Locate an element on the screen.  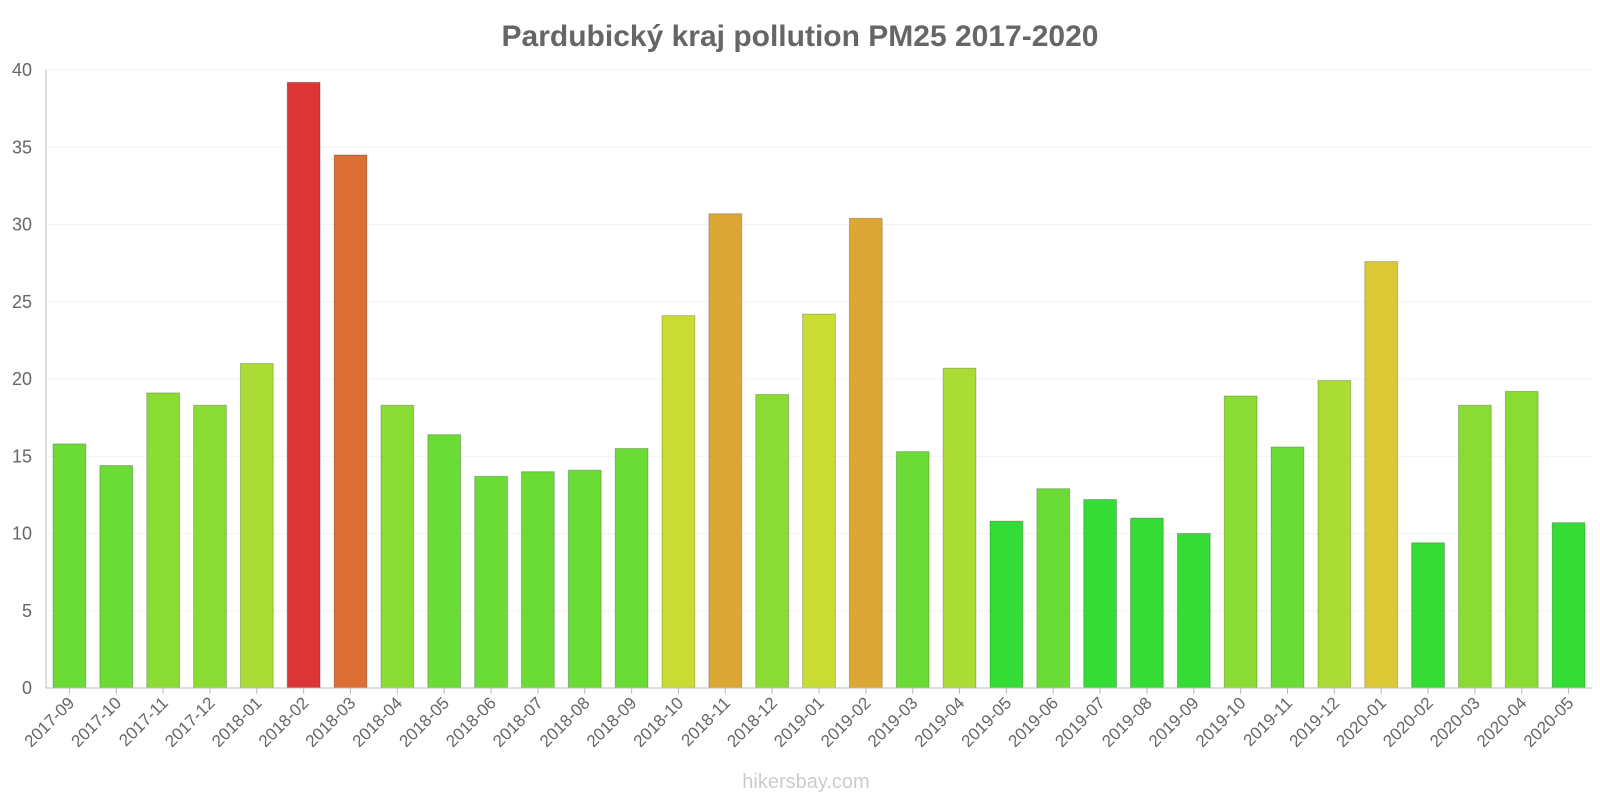
x-tick-label: 2018-09 is located at coordinates (612, 722).